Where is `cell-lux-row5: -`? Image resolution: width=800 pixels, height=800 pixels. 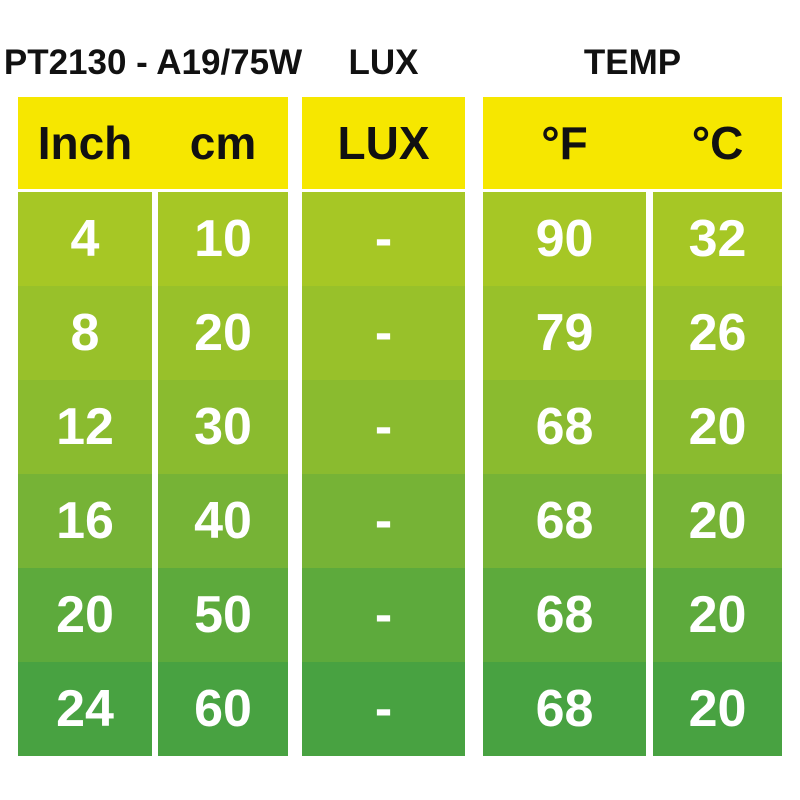
cell-lux-row5: - is located at coordinates (383, 615).